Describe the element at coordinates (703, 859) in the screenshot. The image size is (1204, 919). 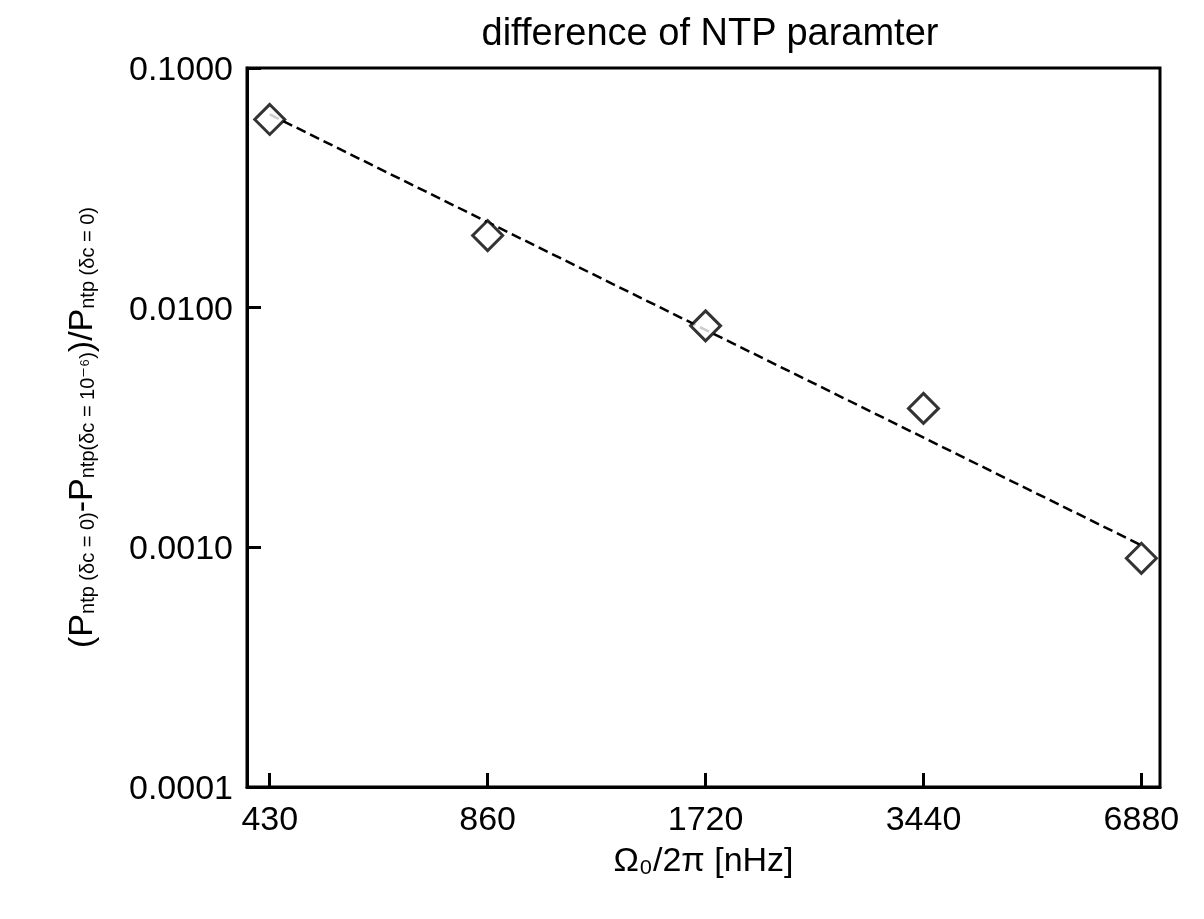
I see `x-axis-title: Ω₀/2π [nHz]` at that location.